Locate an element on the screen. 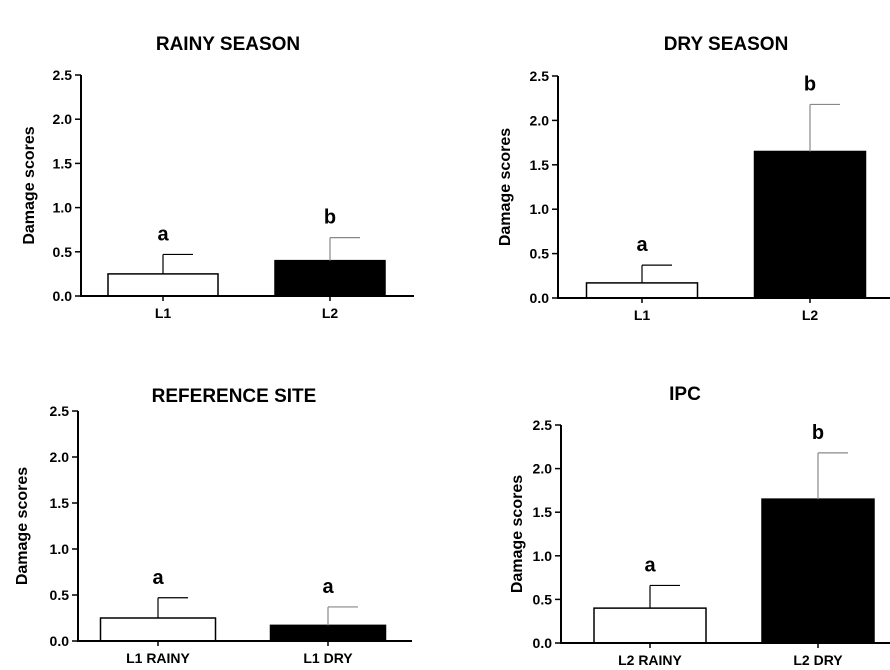 Image resolution: width=890 pixels, height=670 pixels. chart-1-x-tick-label-1: L1 is located at coordinates (163, 313).